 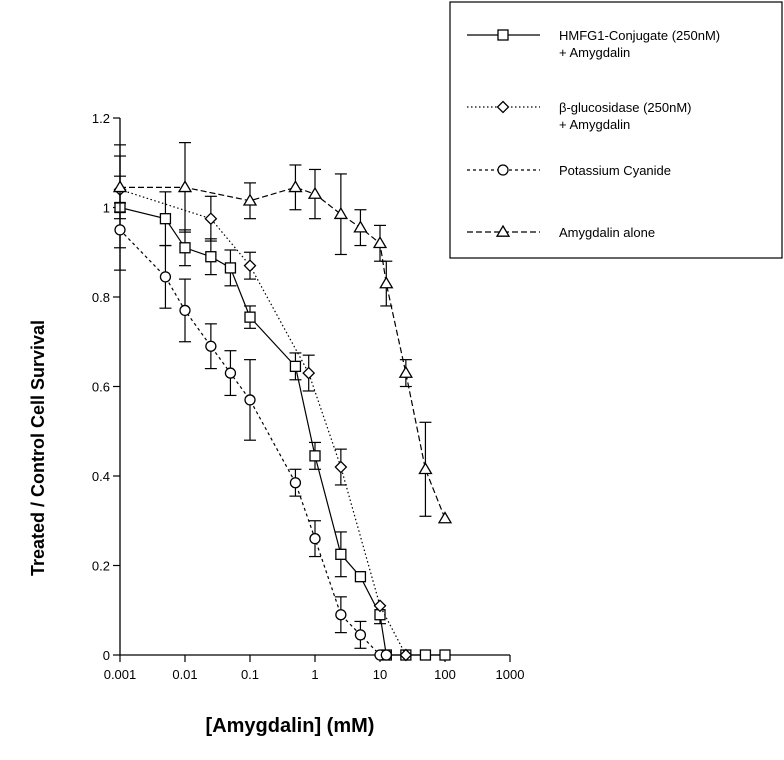 I want to click on y-tick-label: 0.8, so click(x=101, y=297).